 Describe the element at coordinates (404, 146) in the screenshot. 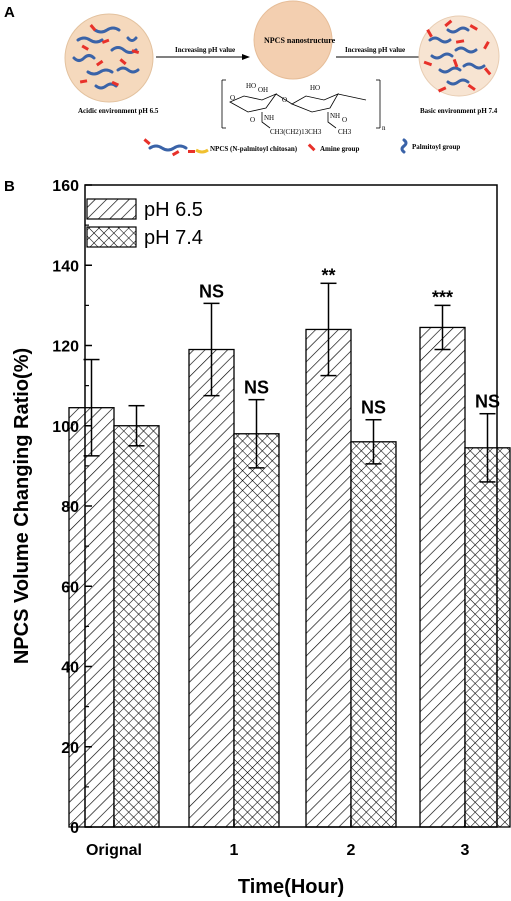

I see `palmitoyl-legend-swatch` at that location.